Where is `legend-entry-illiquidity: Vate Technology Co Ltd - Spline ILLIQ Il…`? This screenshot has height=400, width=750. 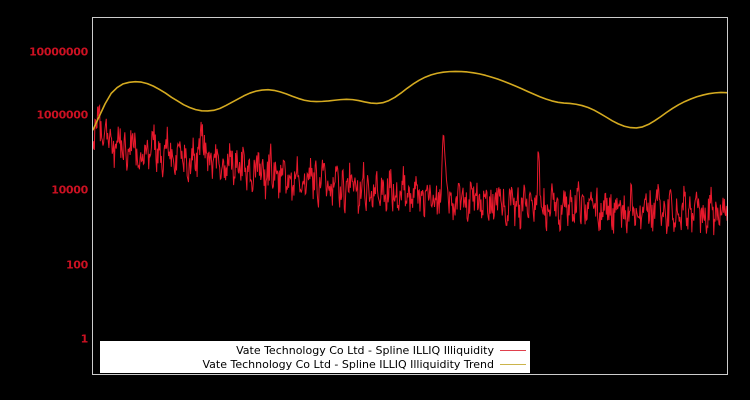
legend-entry-illiquidity: Vate Technology Co Ltd - Spline ILLIQ Il… is located at coordinates (313, 350).